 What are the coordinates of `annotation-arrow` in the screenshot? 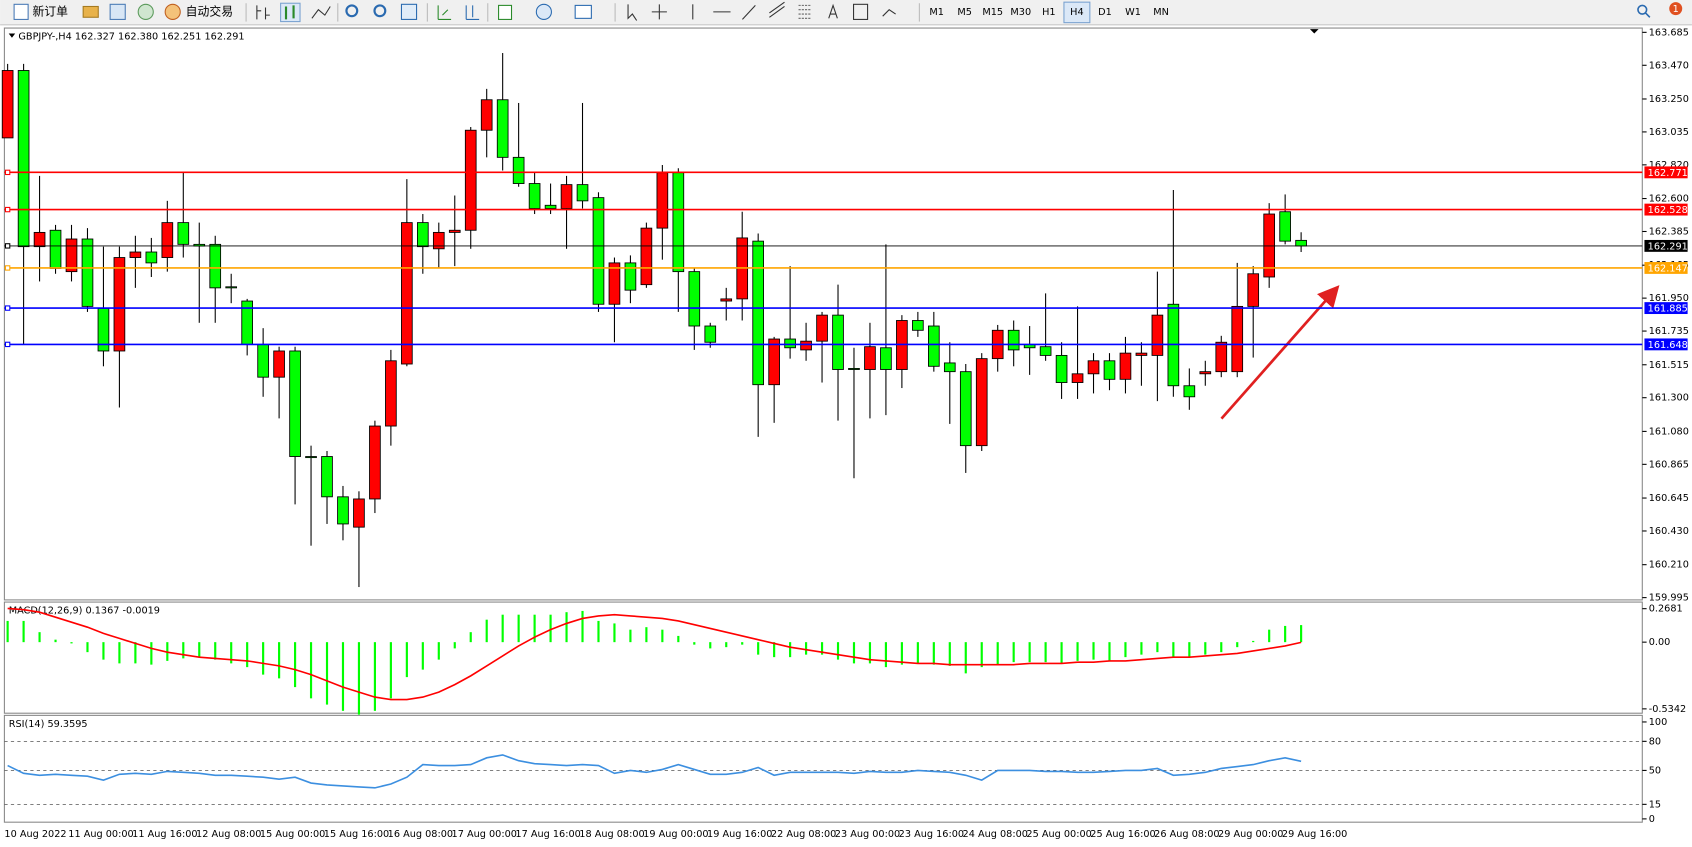 It's located at (1280, 352).